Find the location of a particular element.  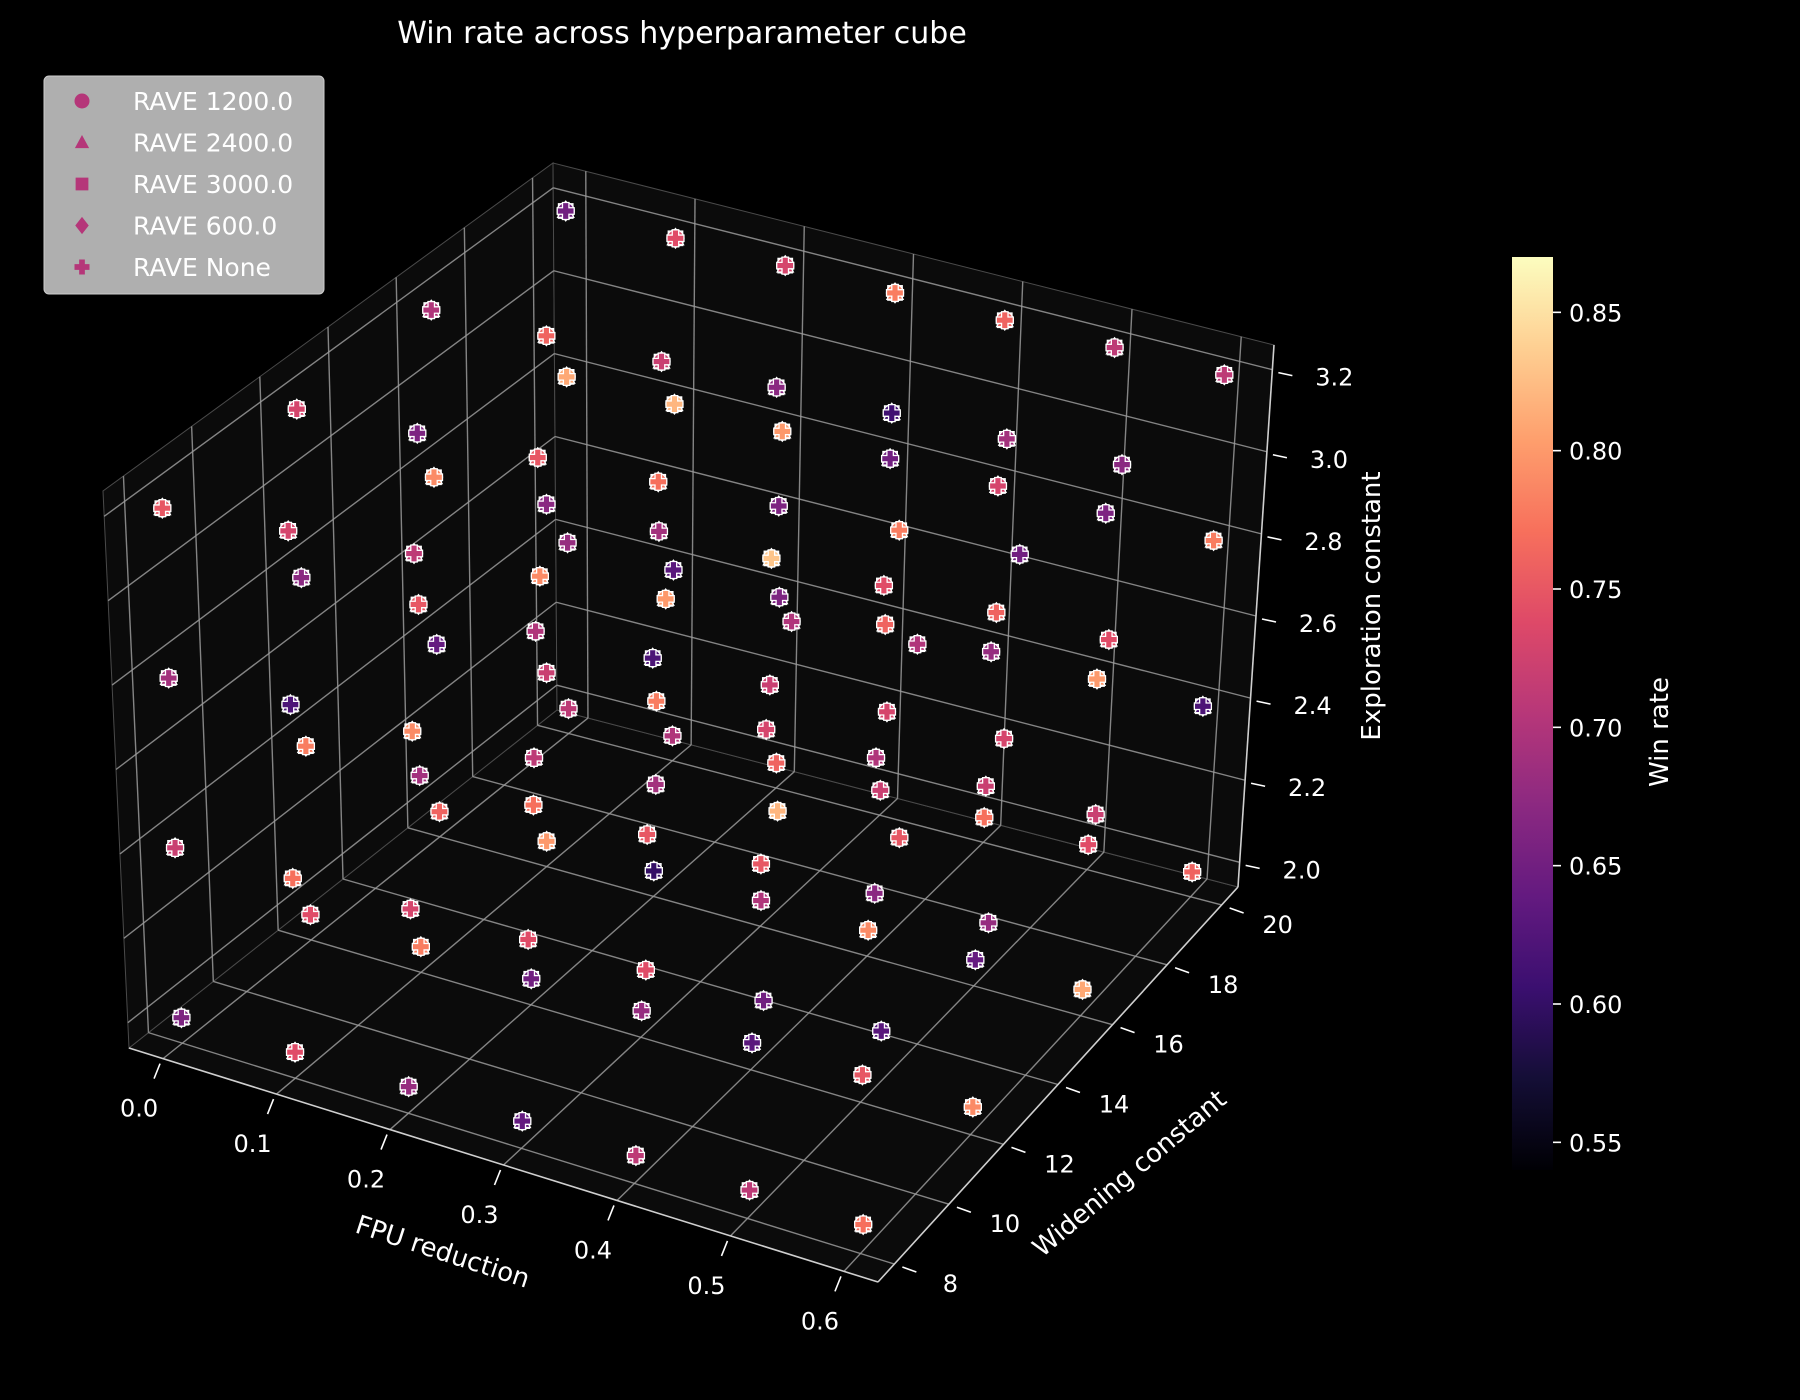

z-tick-label: 3.0 is located at coordinates (1329, 460).